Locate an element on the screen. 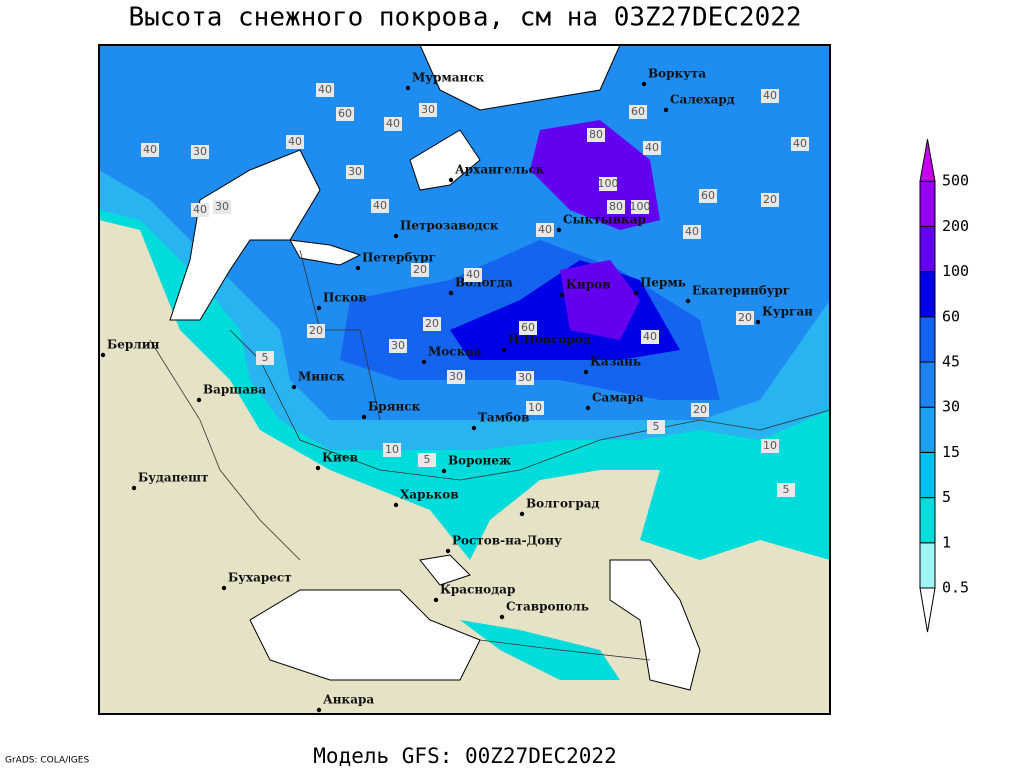  city-label: Казань is located at coordinates (615, 362).